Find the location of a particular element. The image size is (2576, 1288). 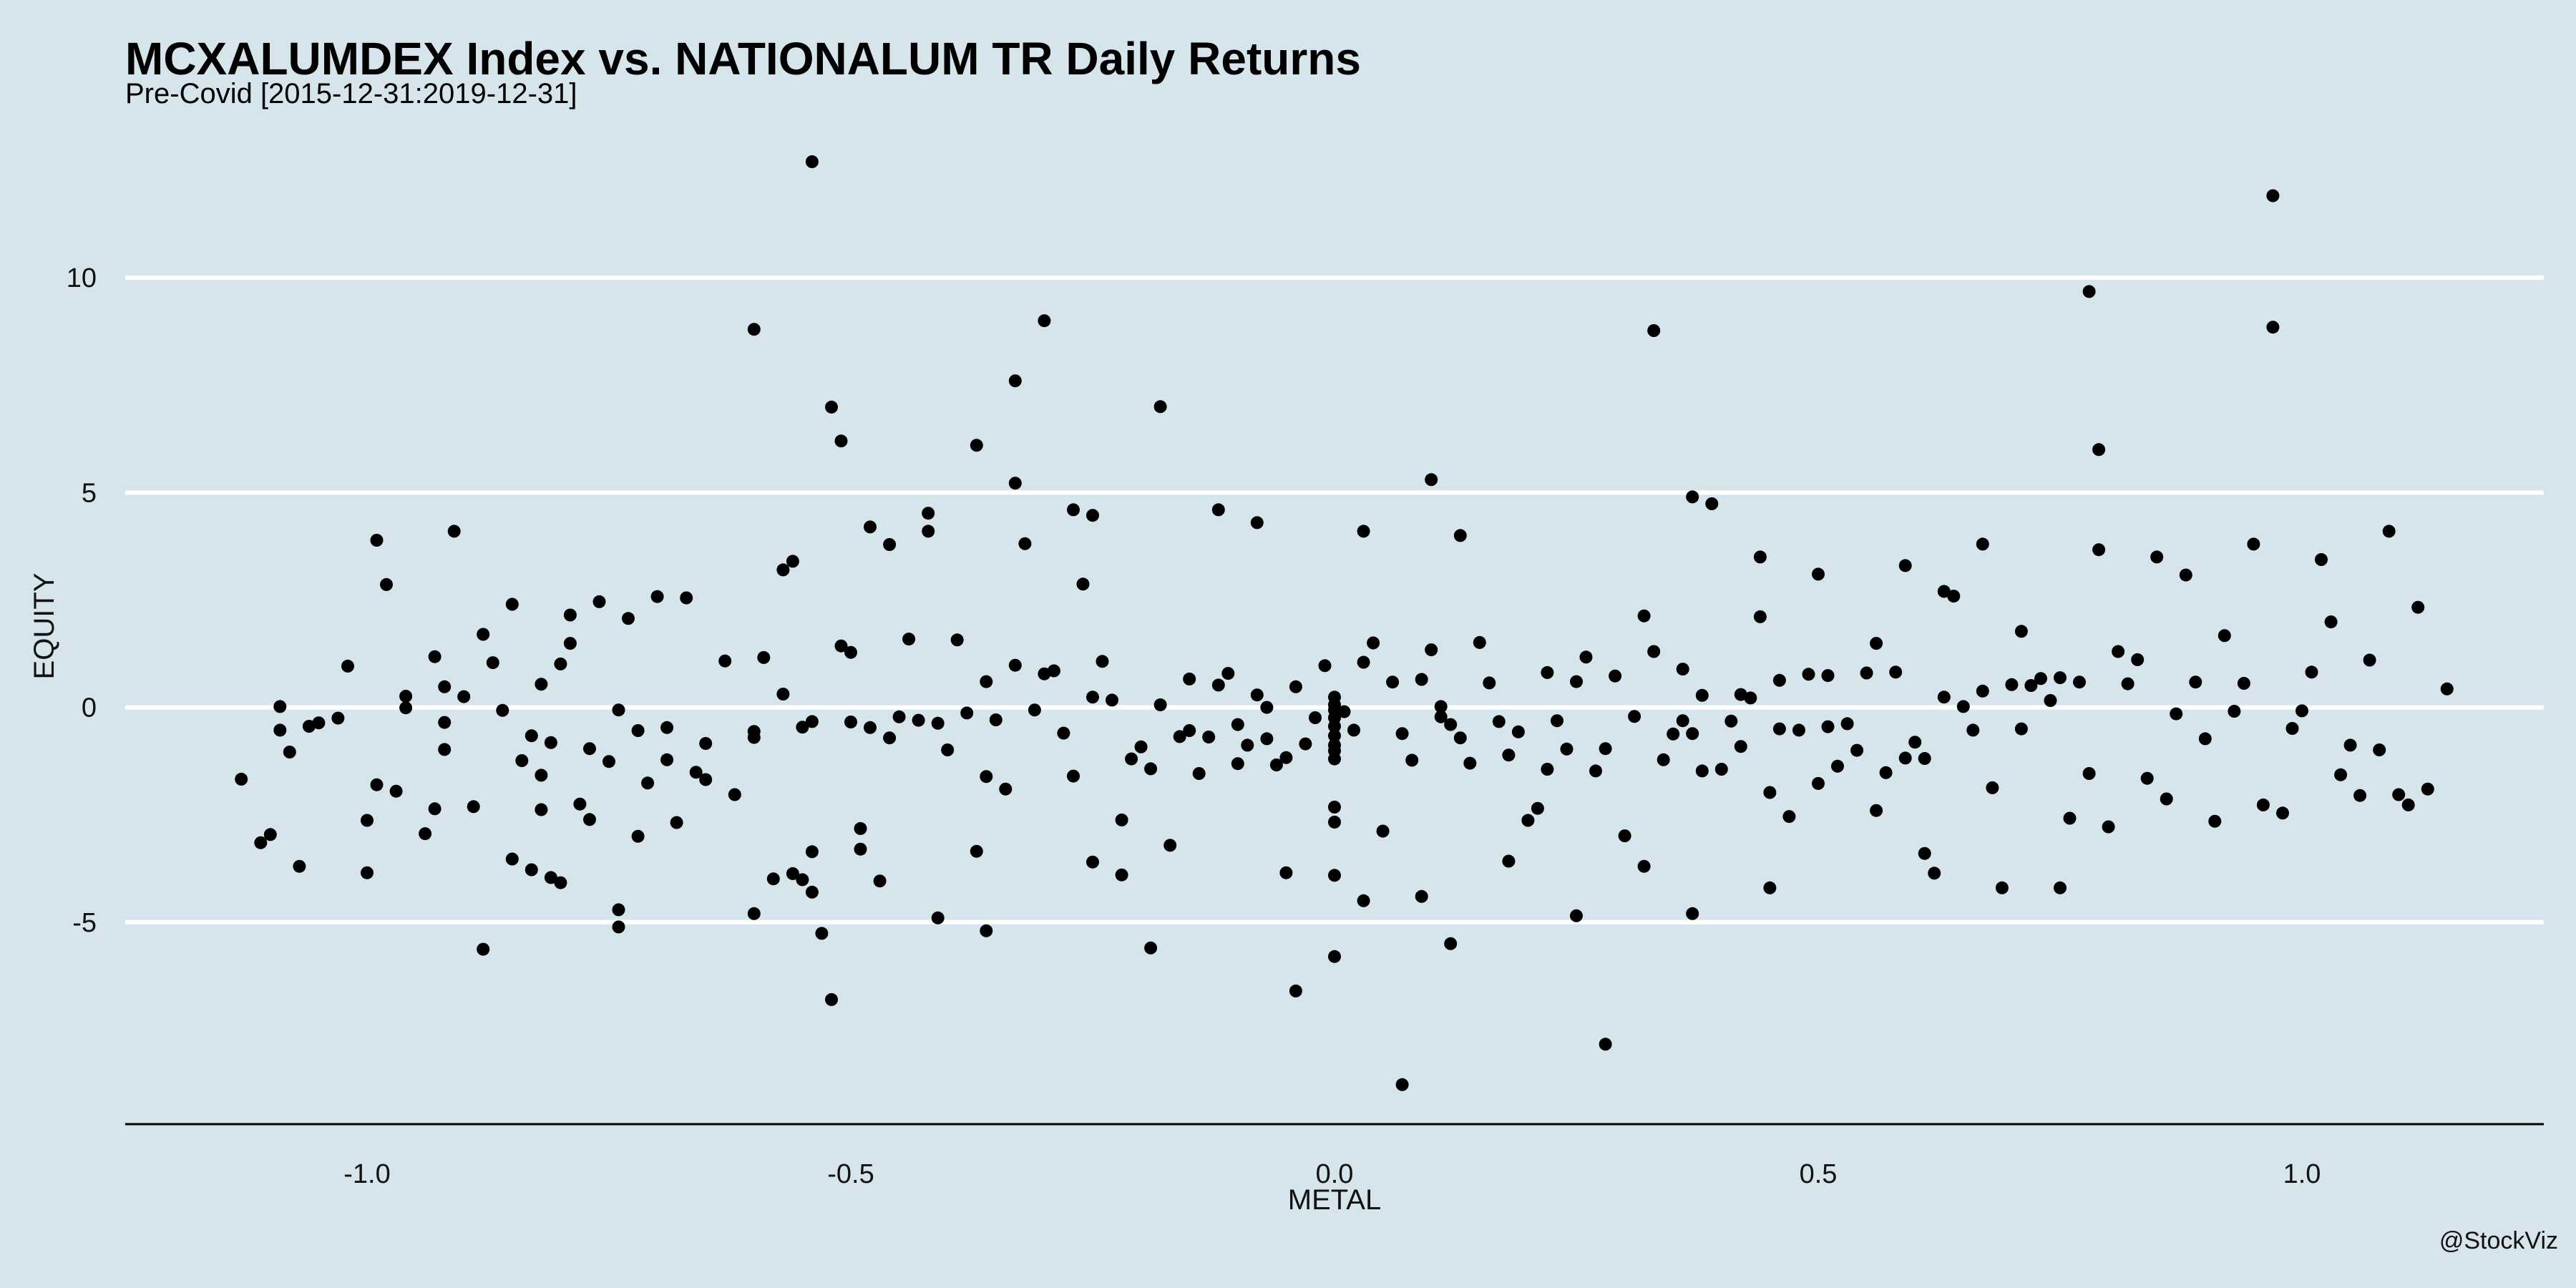

x-tick-label: 0.5 is located at coordinates (1819, 1174).